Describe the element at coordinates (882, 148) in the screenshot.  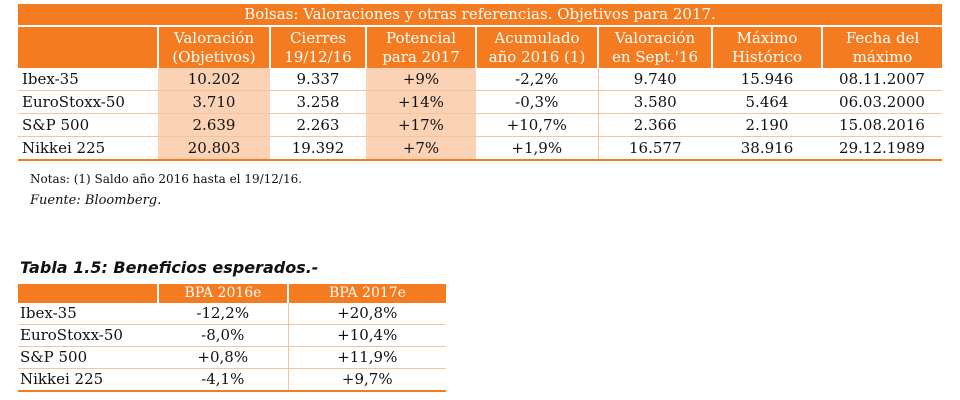
I see `cell-fecha: 29.12.1989` at that location.